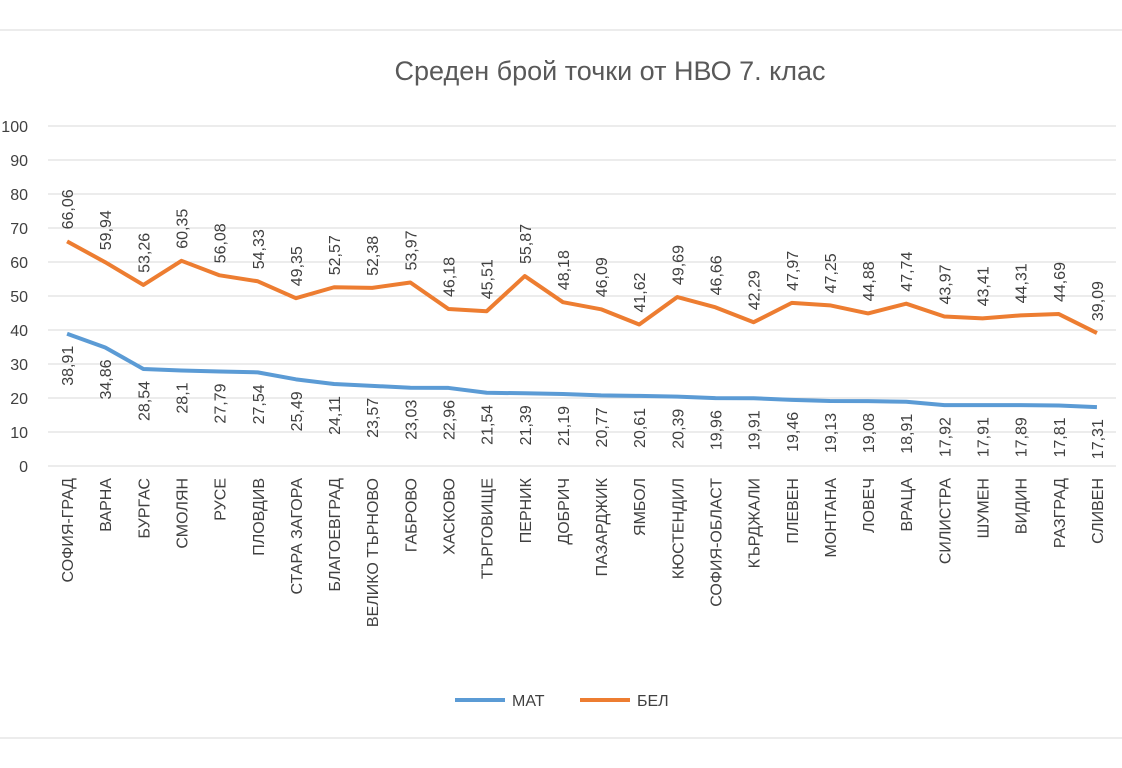  What do you see at coordinates (528, 701) in the screenshot?
I see `legend-label: МАТ` at bounding box center [528, 701].